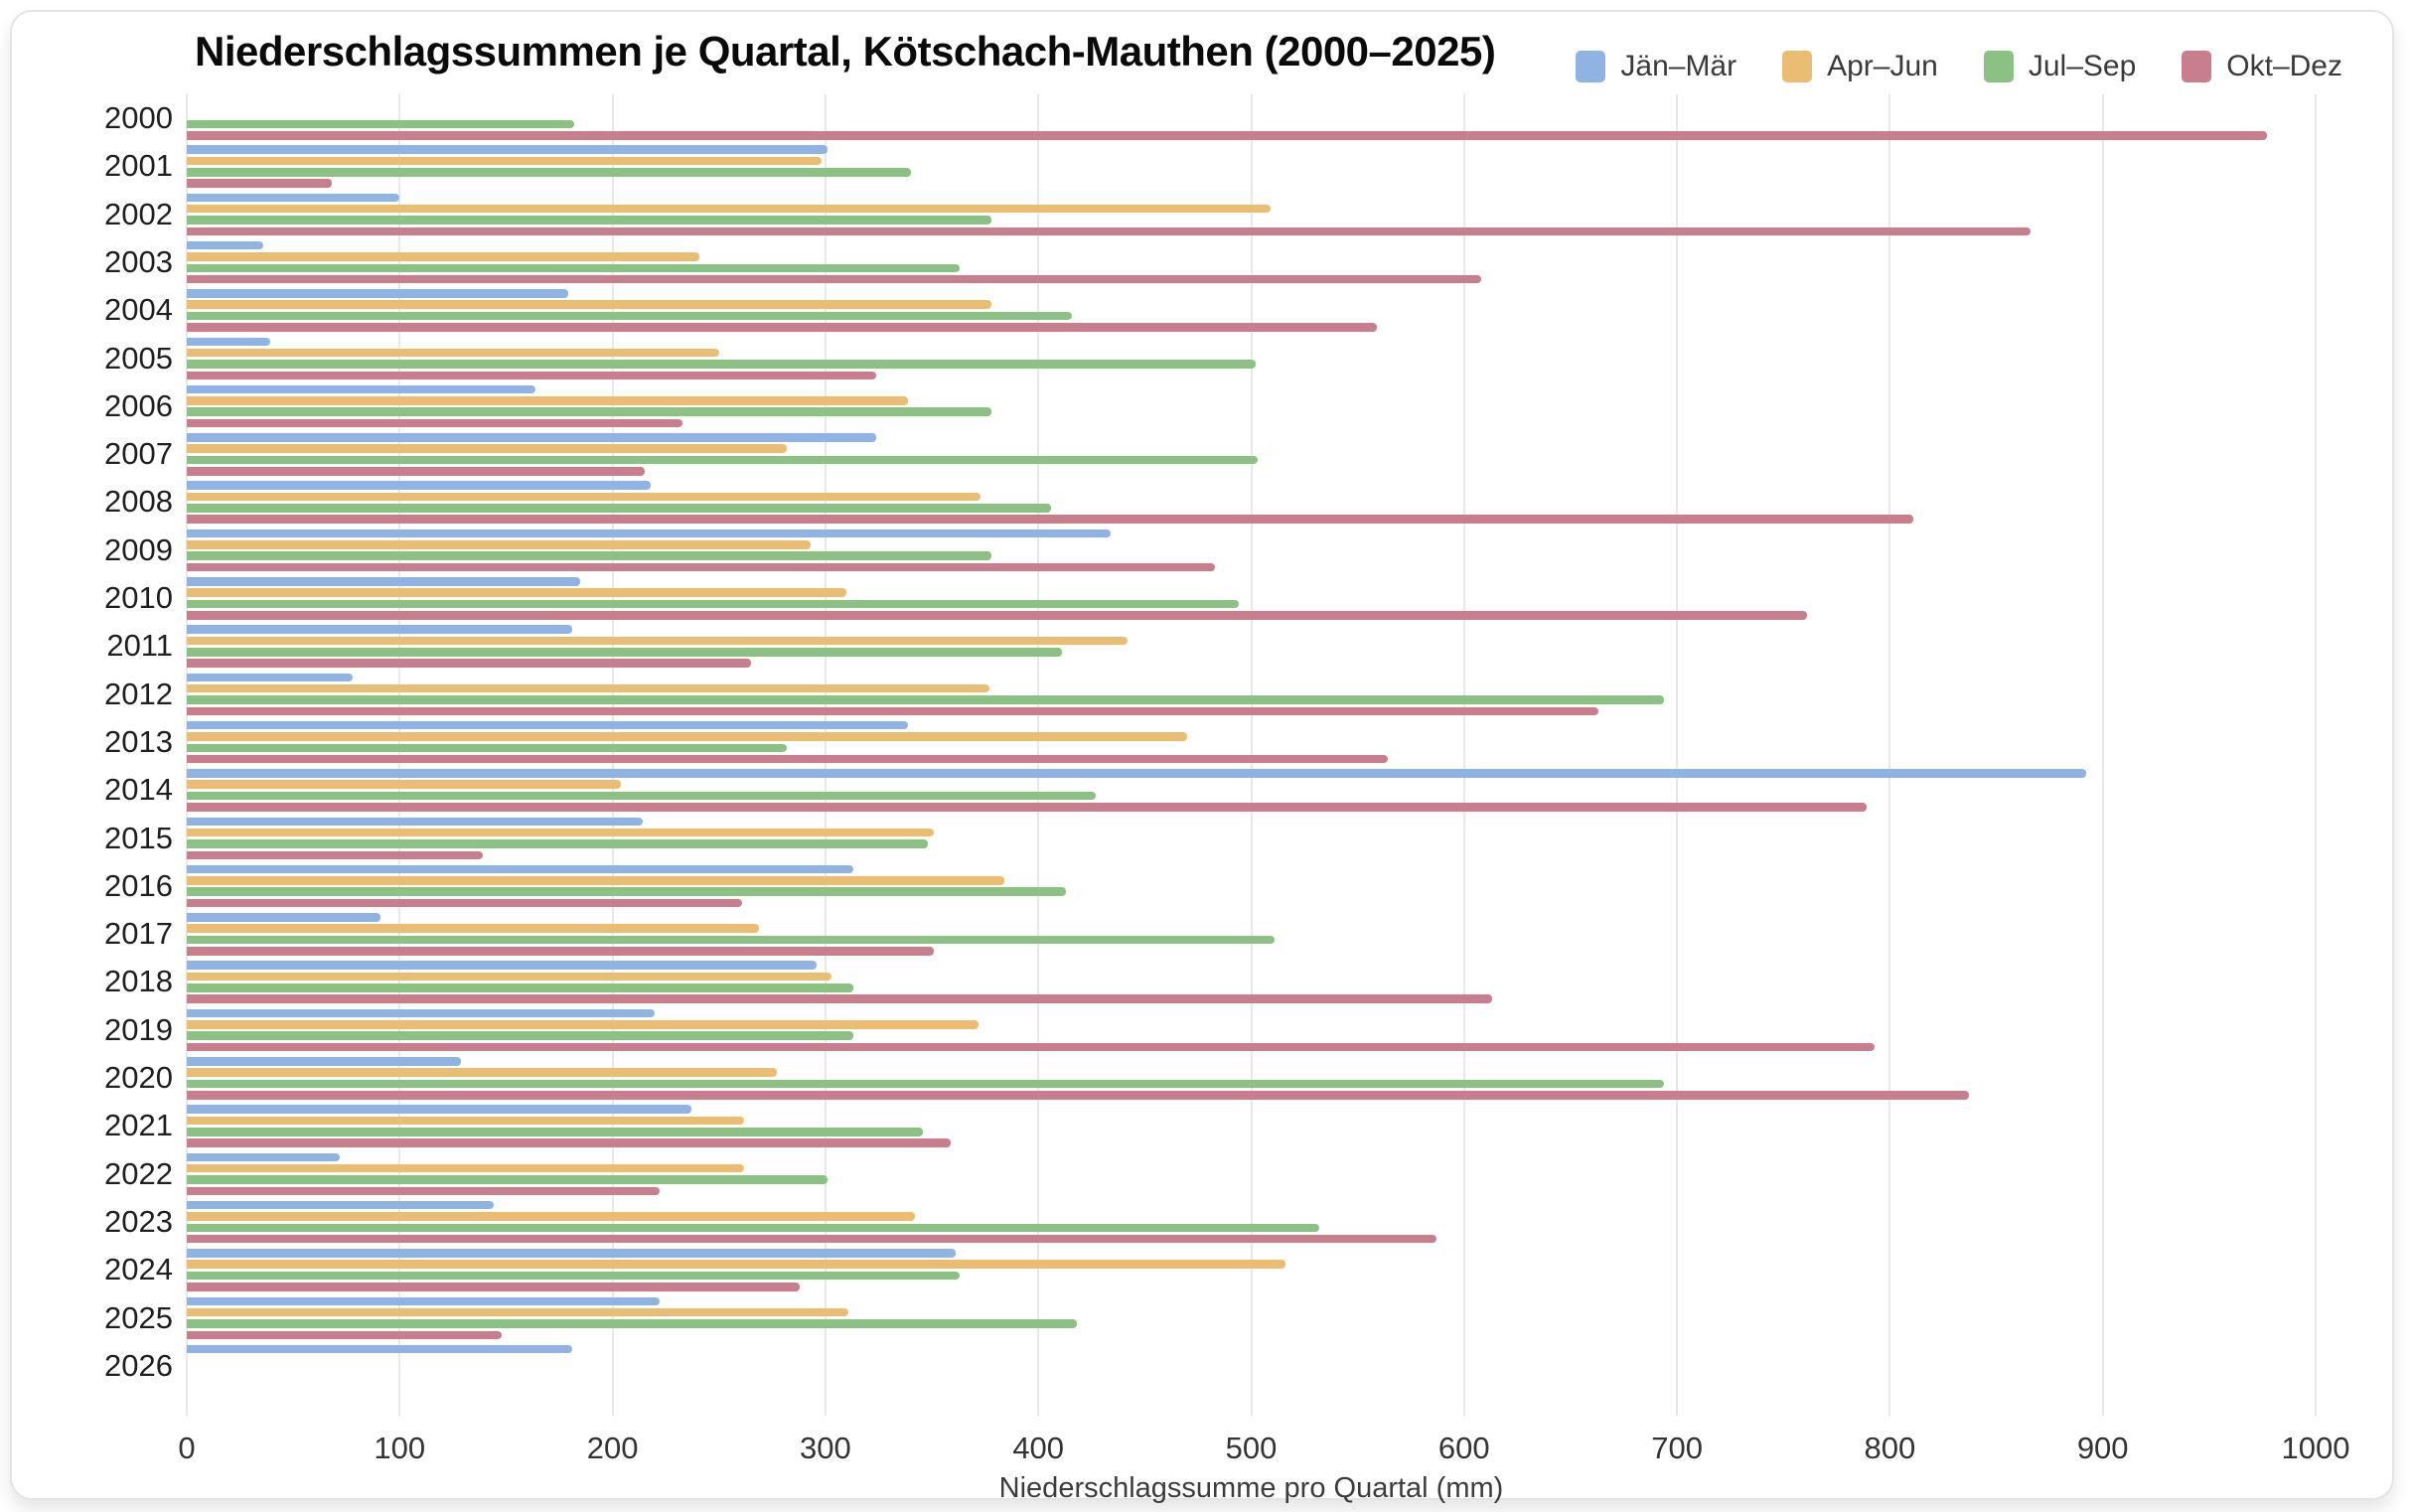 Image resolution: width=2414 pixels, height=1512 pixels. Describe the element at coordinates (270, 677) in the screenshot. I see `bar-2012-Jän–Mär` at that location.